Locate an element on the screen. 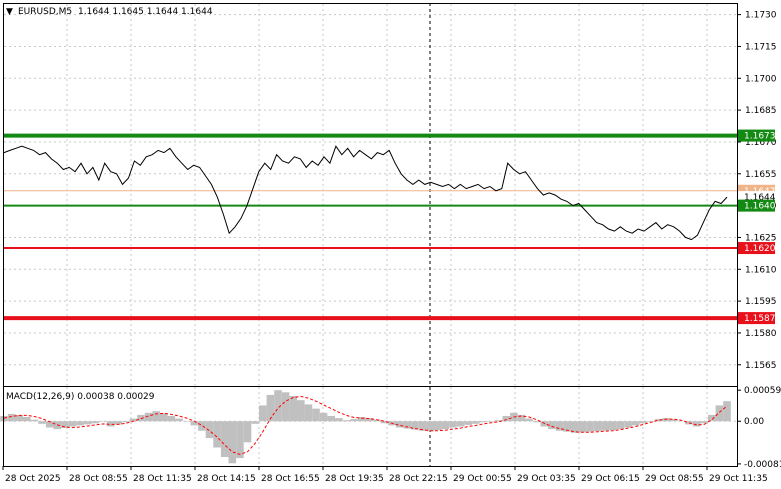  level-tag-1-1620-bg is located at coordinates (756, 248).